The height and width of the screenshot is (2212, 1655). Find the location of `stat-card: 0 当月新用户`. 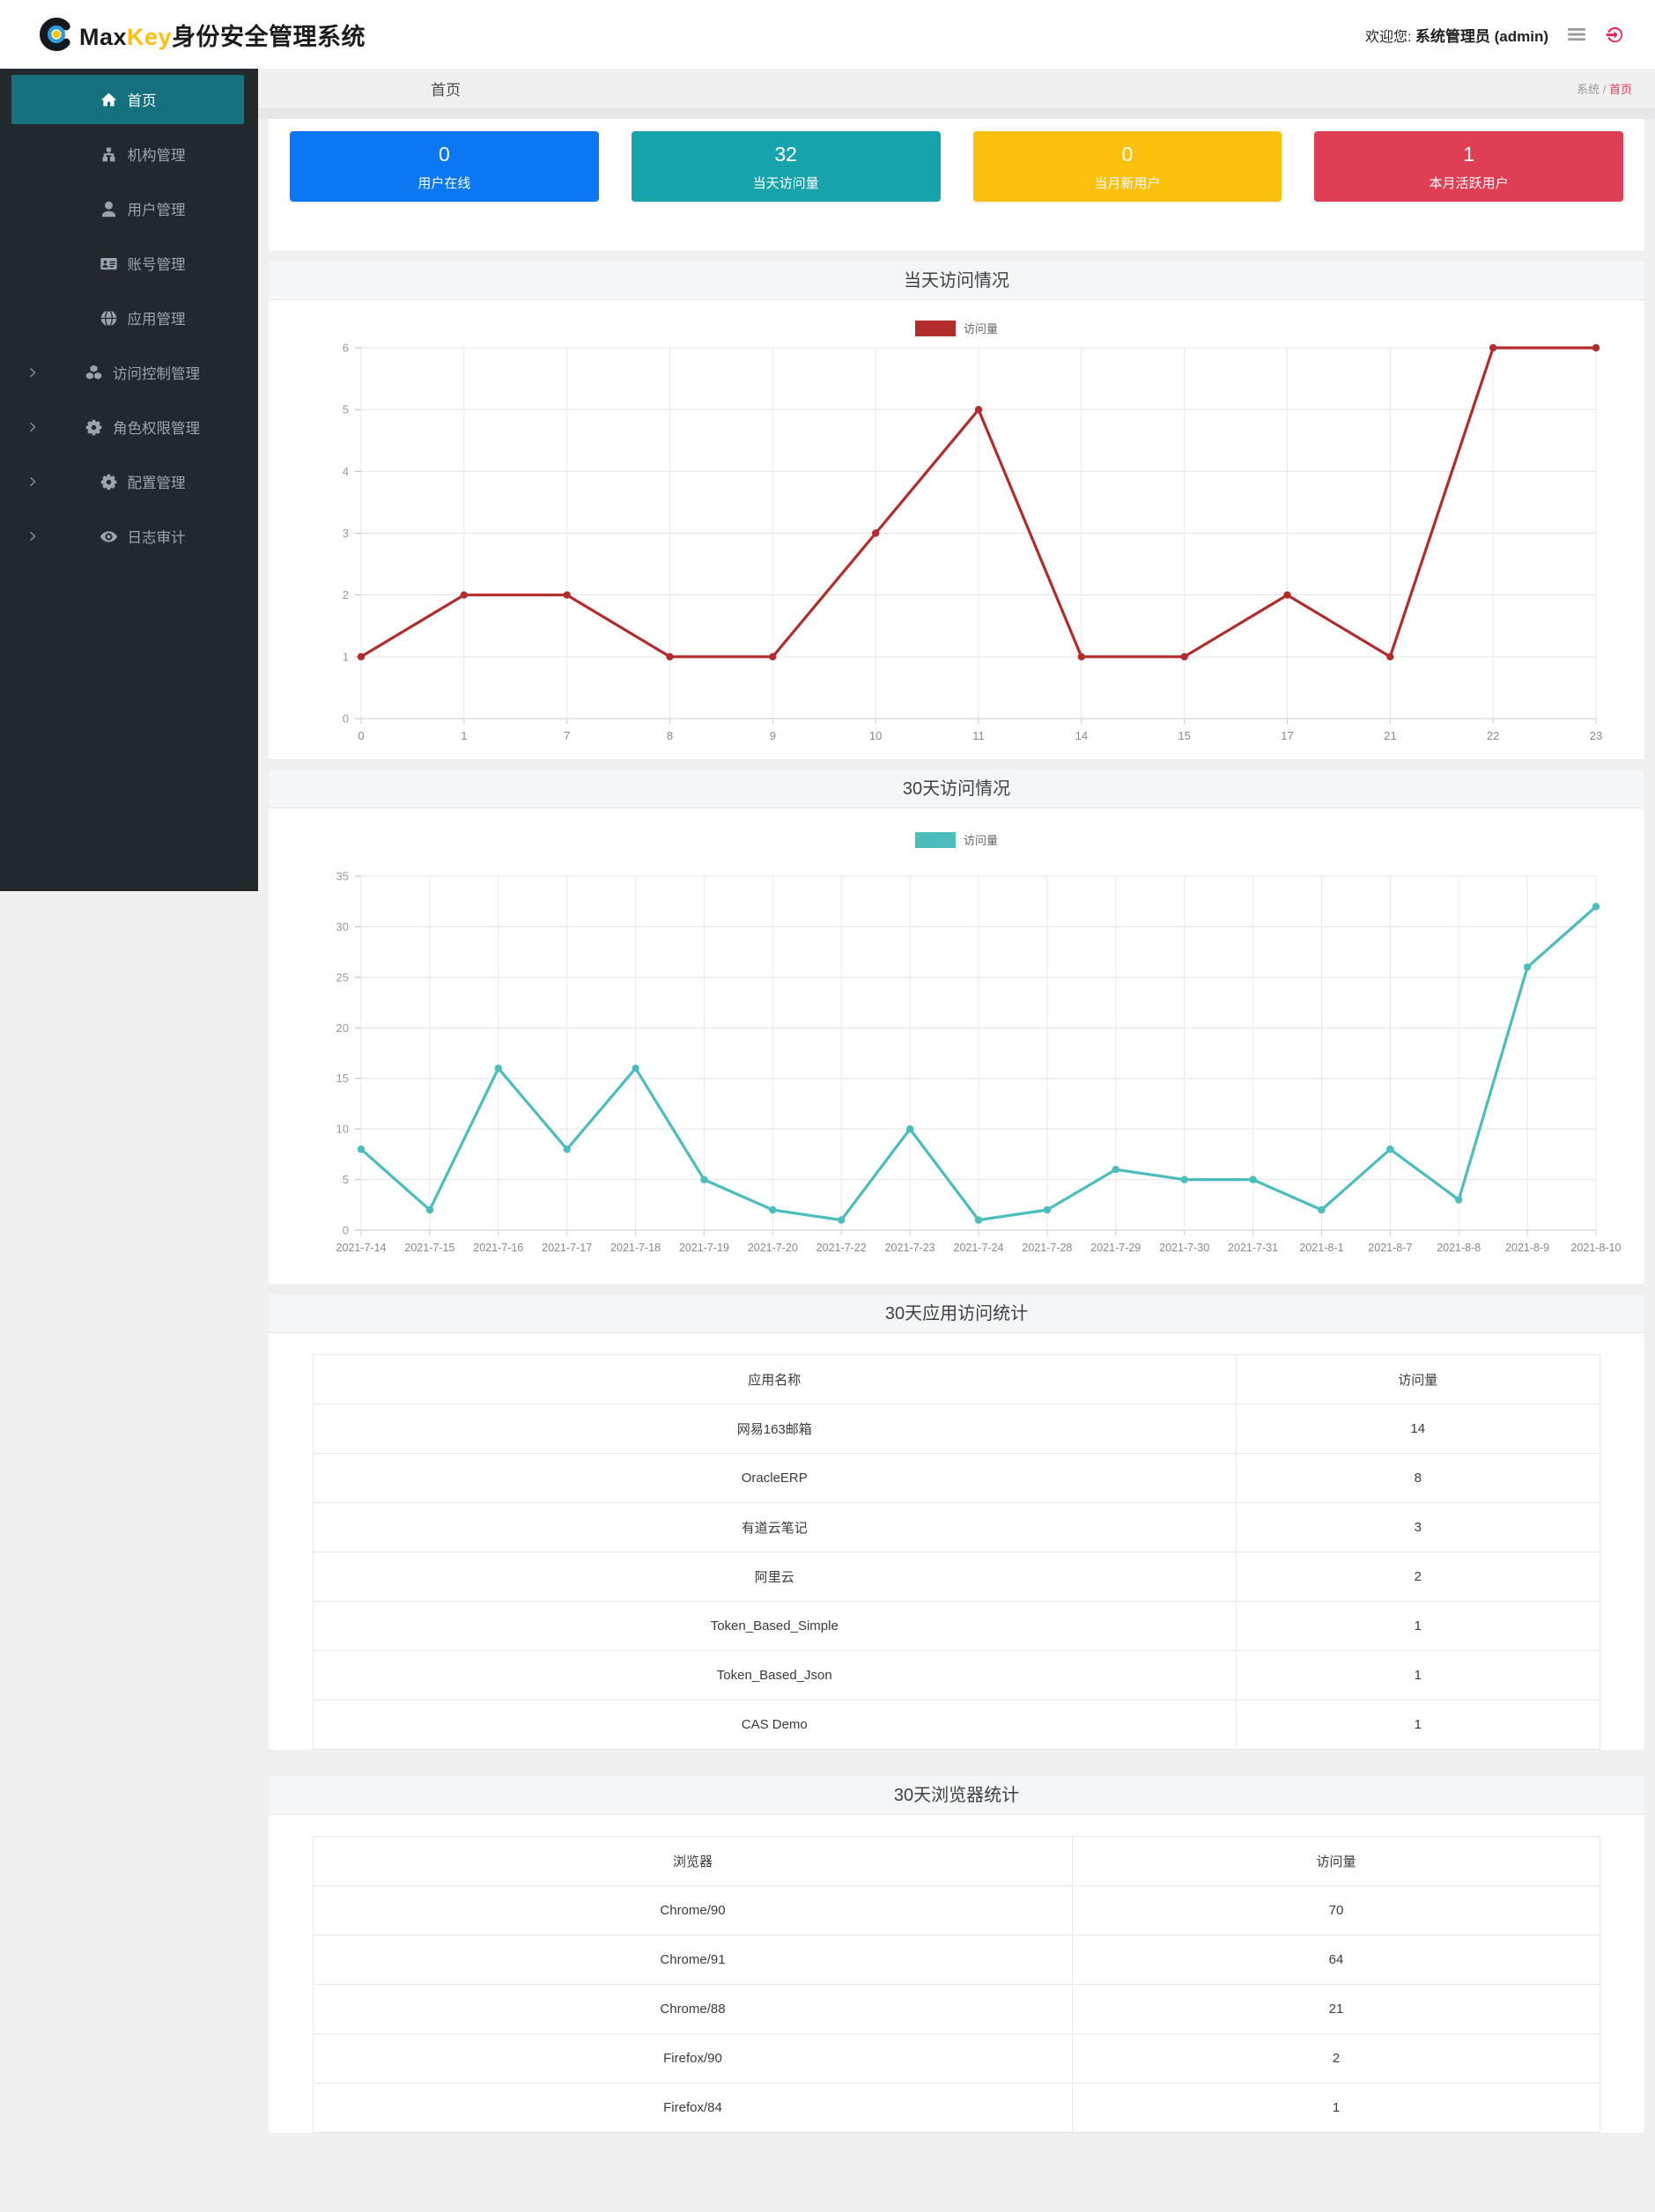

stat-card: 0 当月新用户 is located at coordinates (1127, 166).